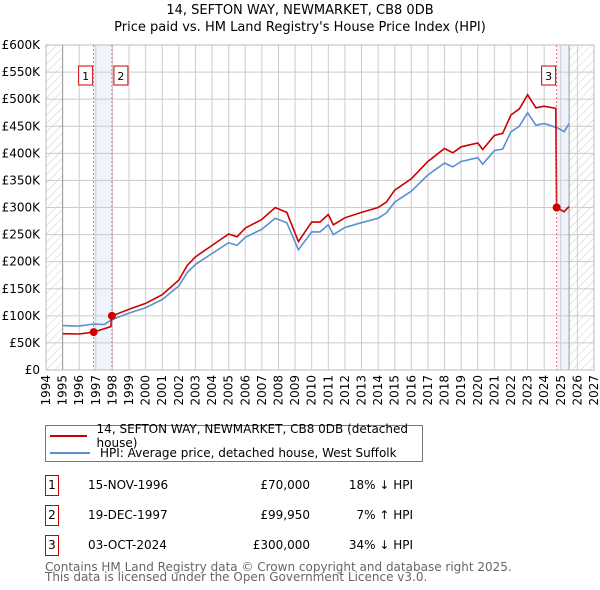 The image size is (600, 590). Describe the element at coordinates (22, 262) in the screenshot. I see `y-tick-label: £200K` at that location.